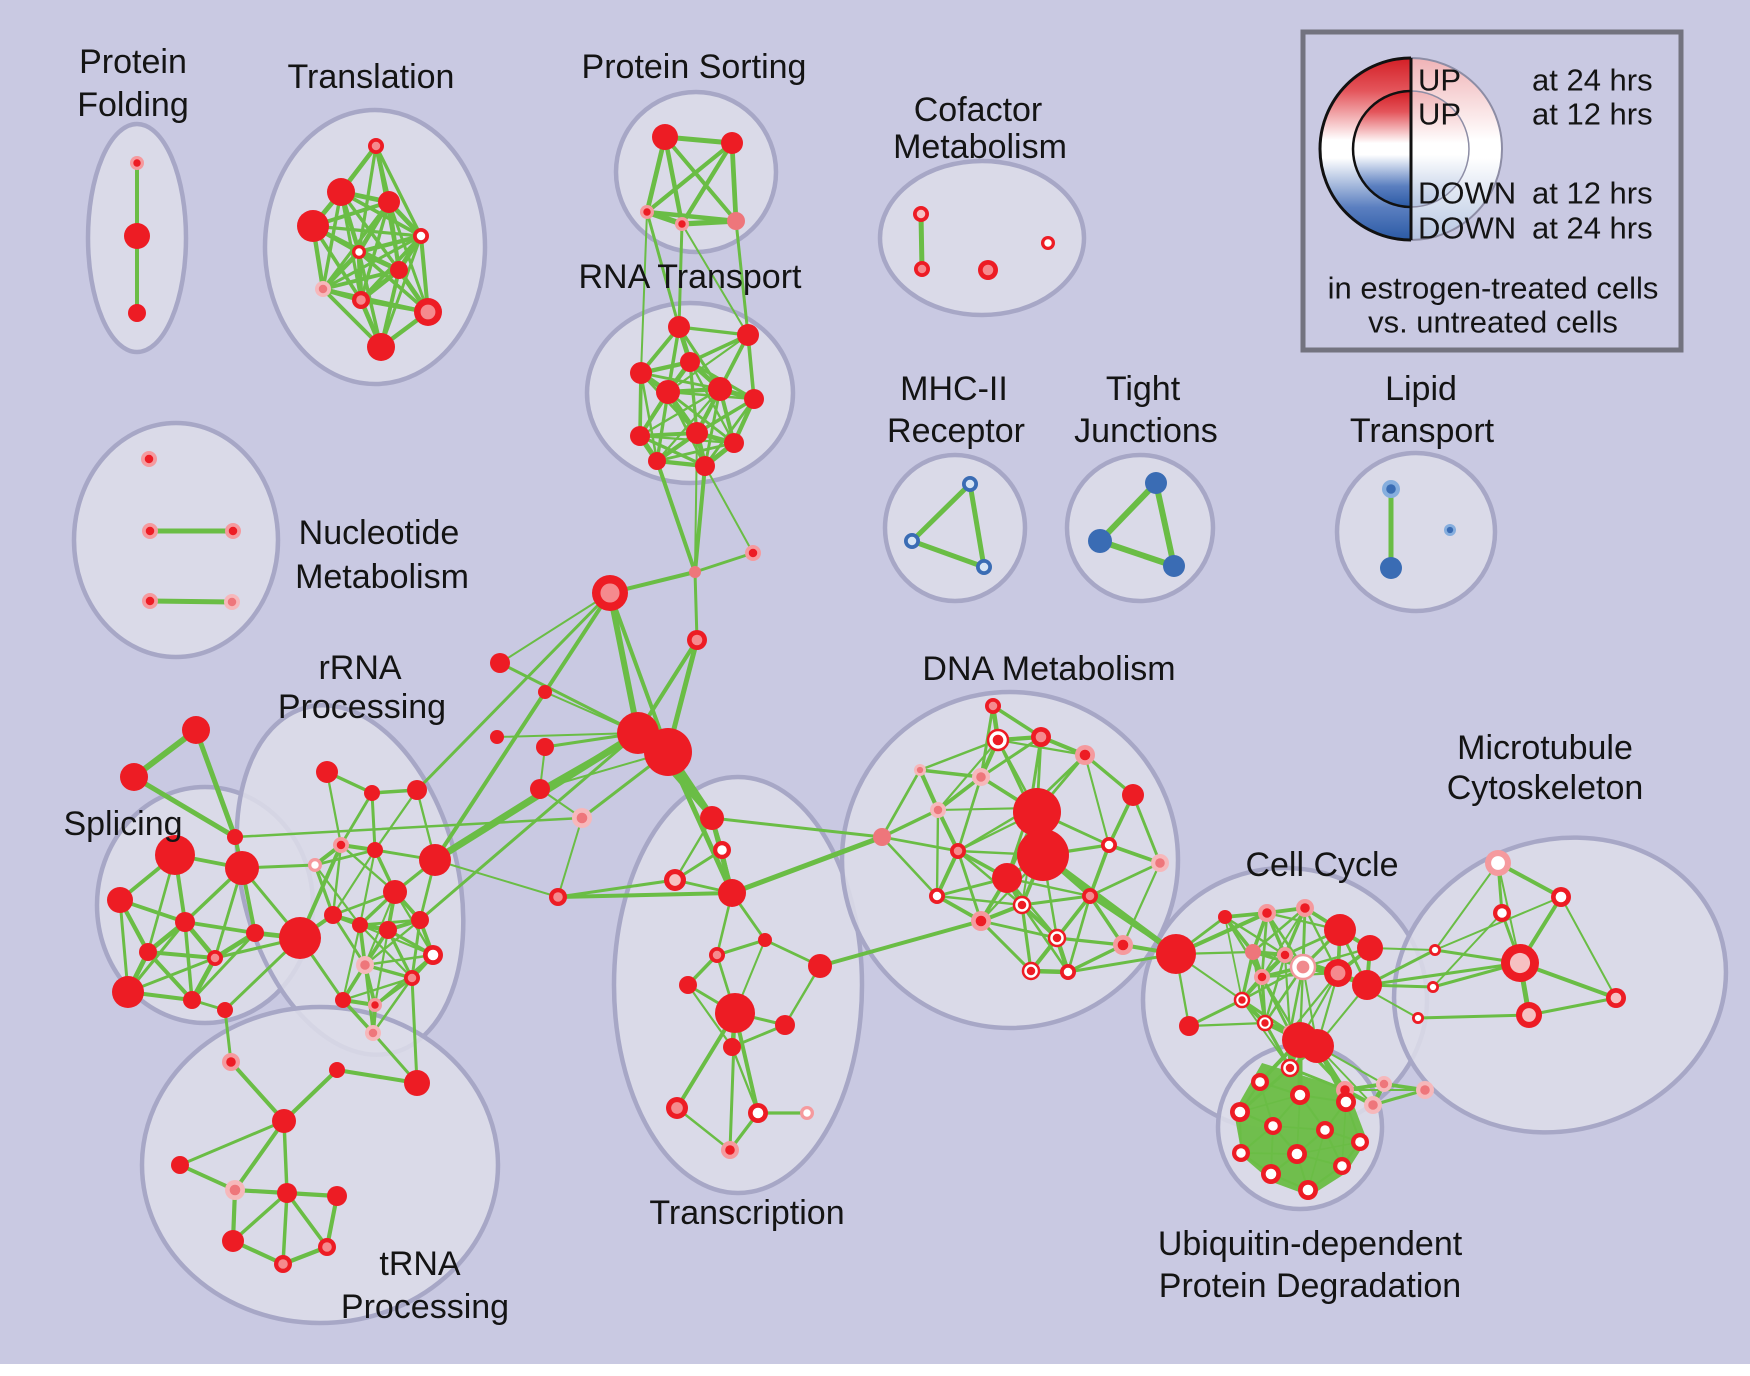  I want to click on mhc-ii-receptor-edge, so click(948, 554).